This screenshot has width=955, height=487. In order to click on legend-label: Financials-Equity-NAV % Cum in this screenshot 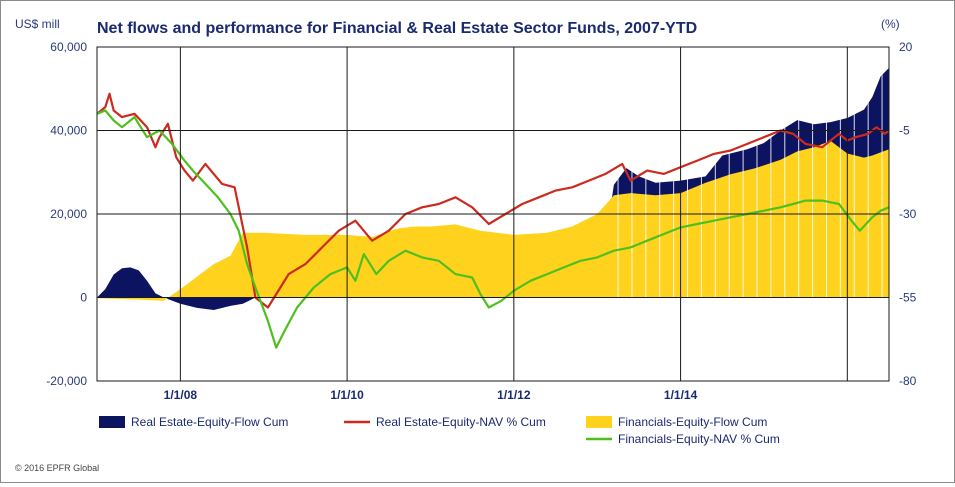, I will do `click(699, 439)`.